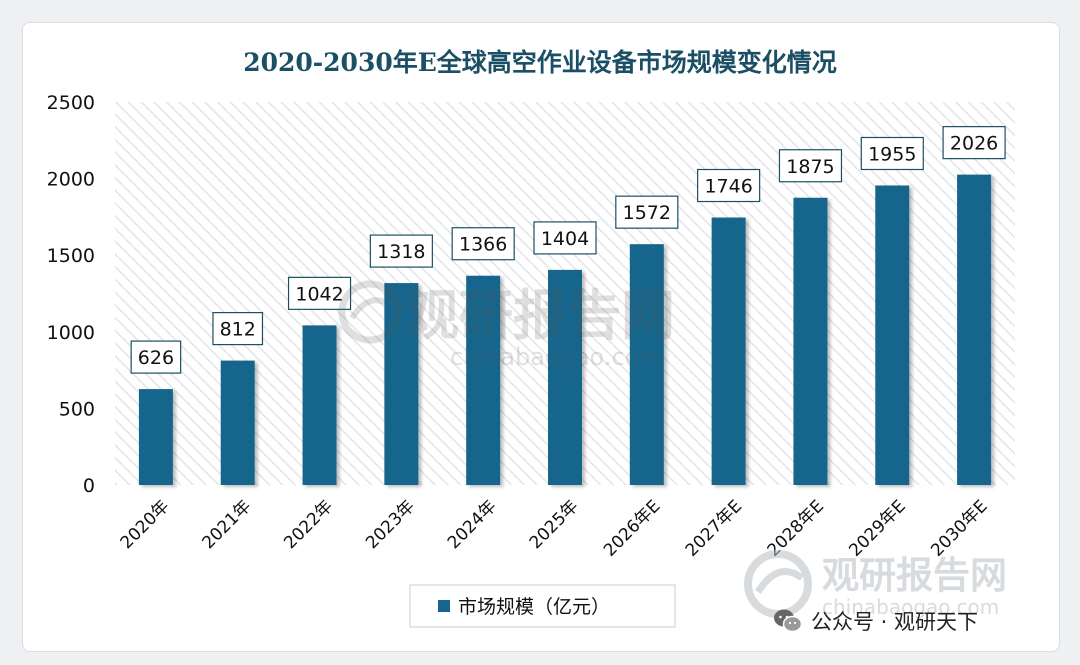  I want to click on x-tick-label: 2030年E, so click(959, 528).